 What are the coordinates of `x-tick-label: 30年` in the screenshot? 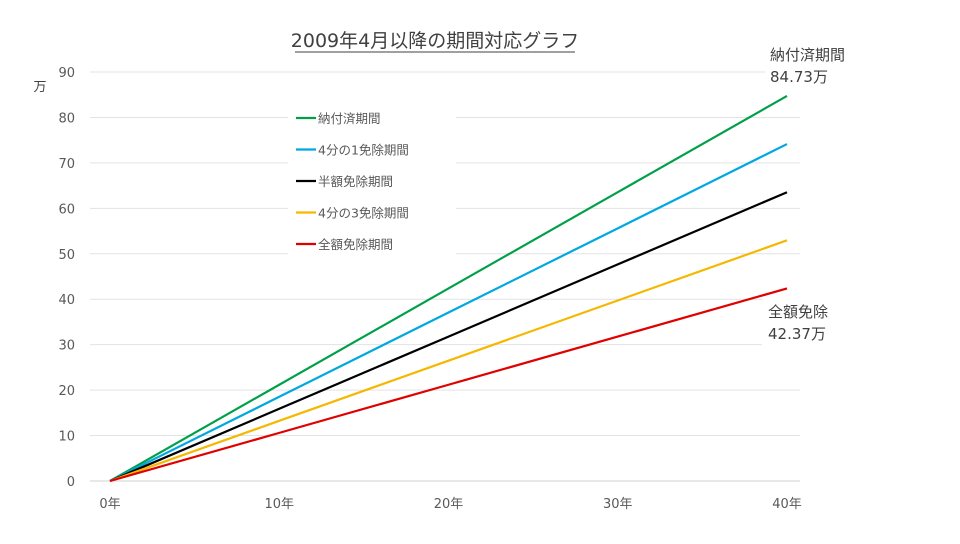 It's located at (618, 504).